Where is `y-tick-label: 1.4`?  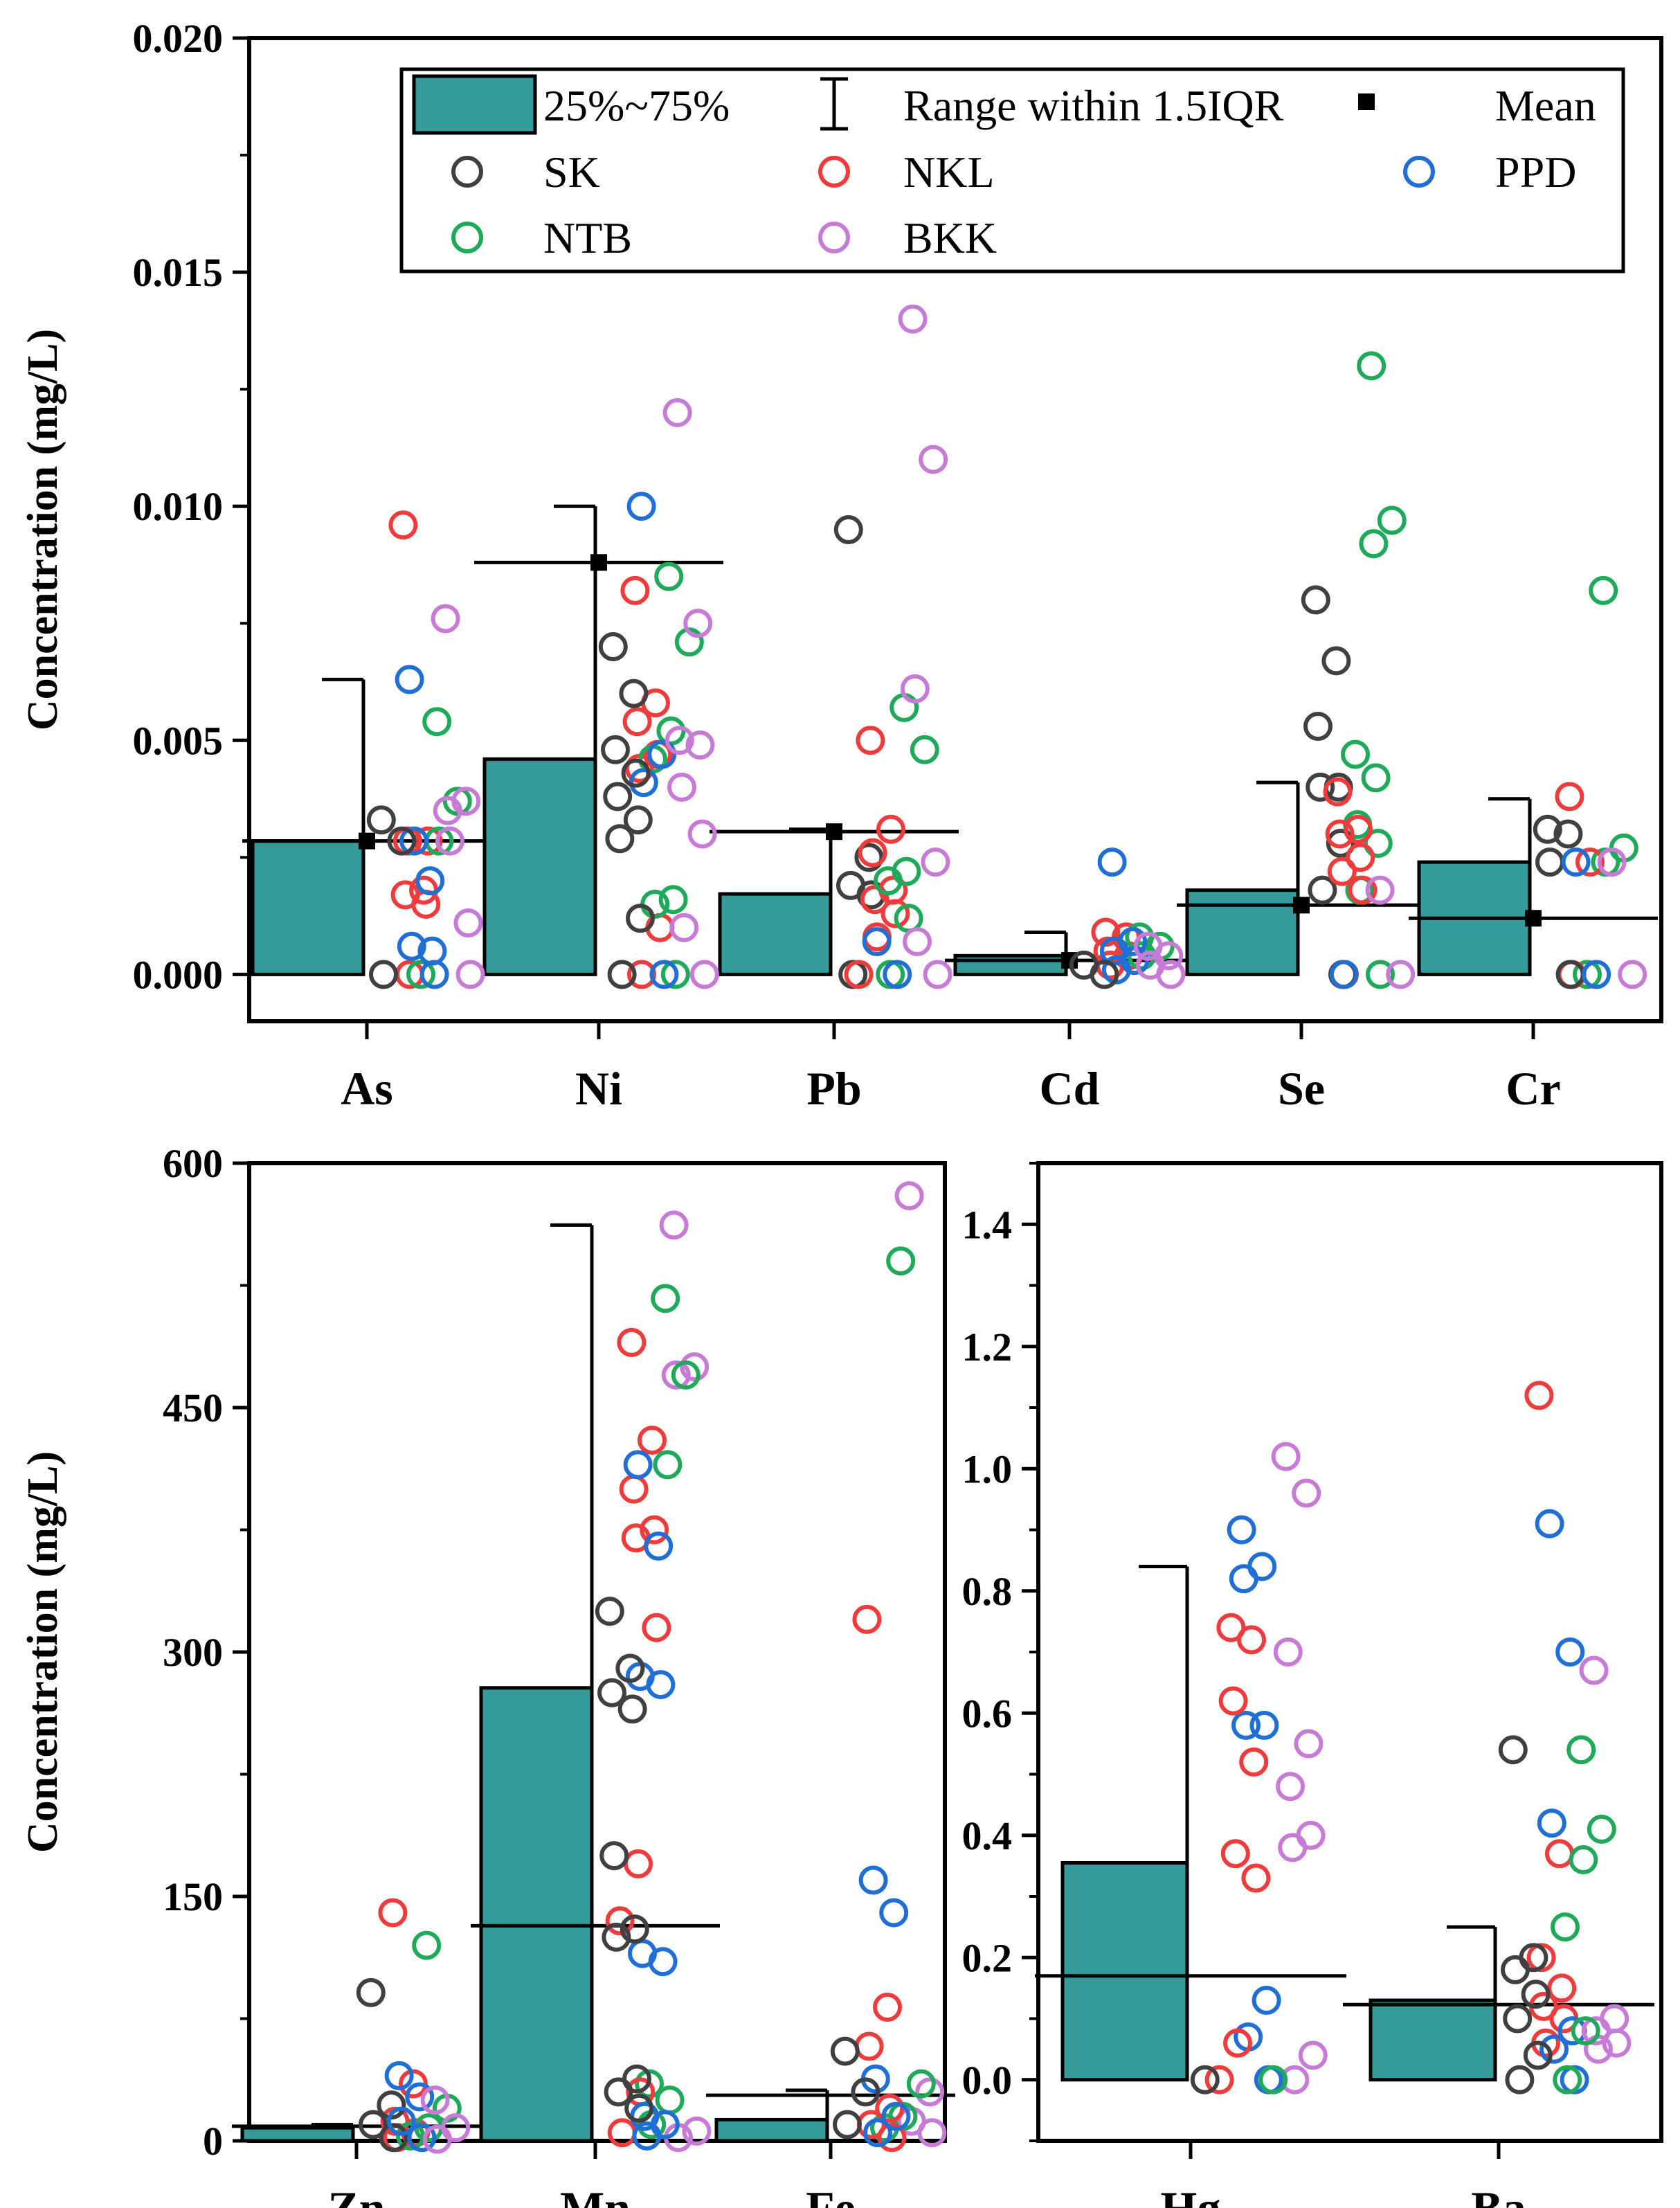 y-tick-label: 1.4 is located at coordinates (987, 1224).